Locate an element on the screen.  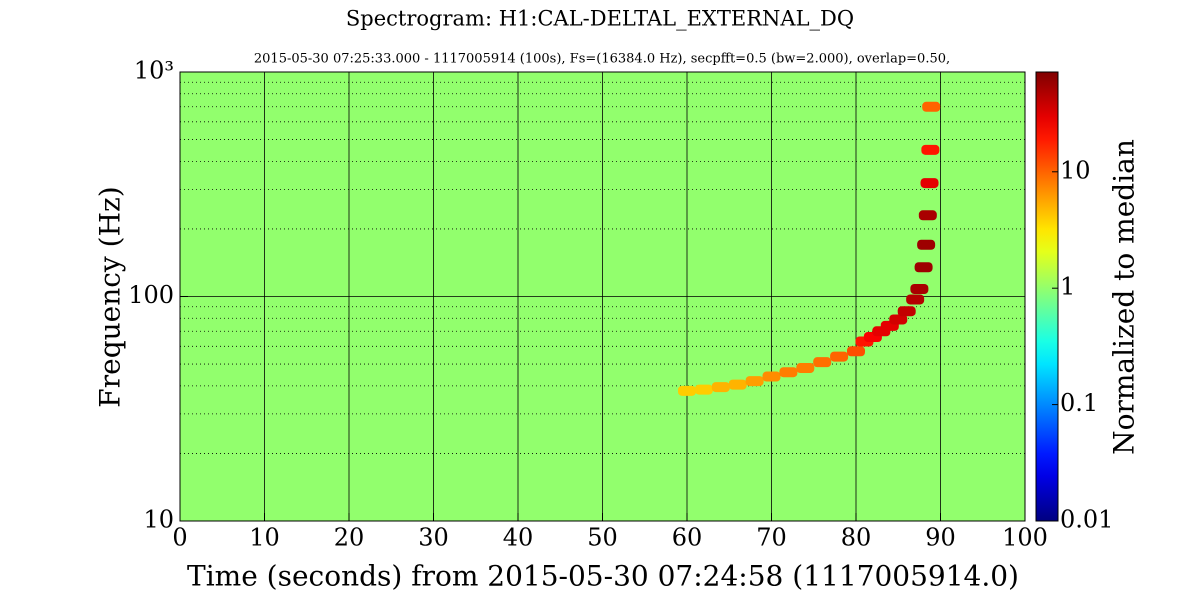
x-tick-label: 100 is located at coordinates (1025, 538).